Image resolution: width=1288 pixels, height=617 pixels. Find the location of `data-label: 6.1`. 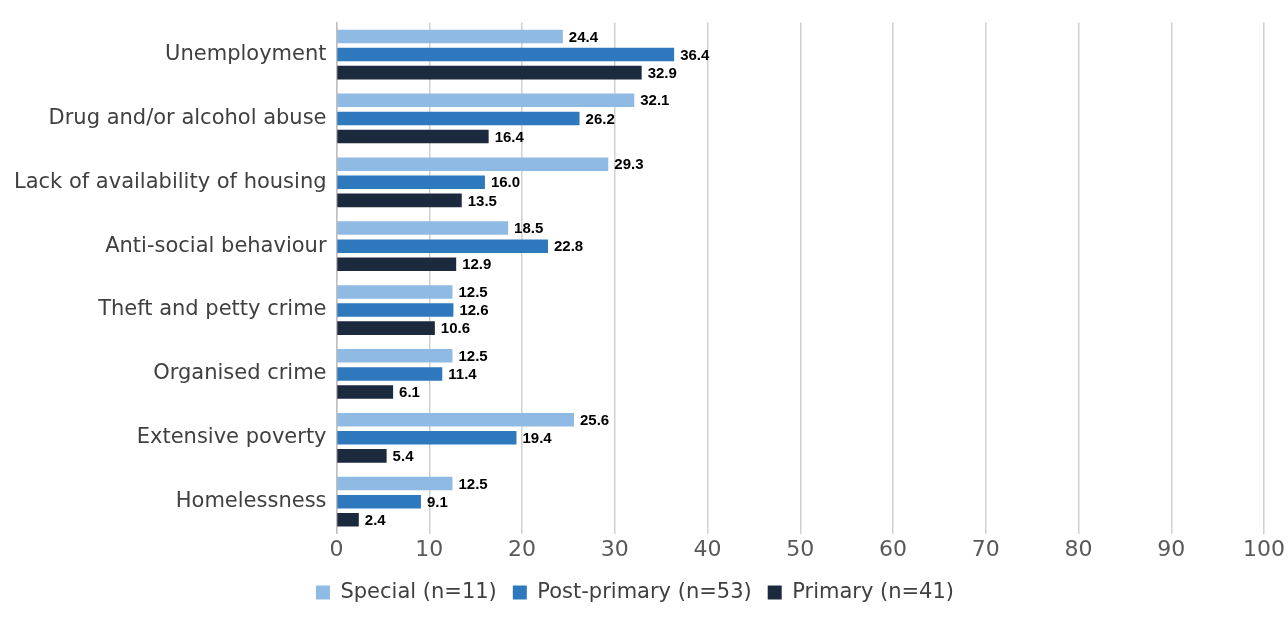

data-label: 6.1 is located at coordinates (409, 392).